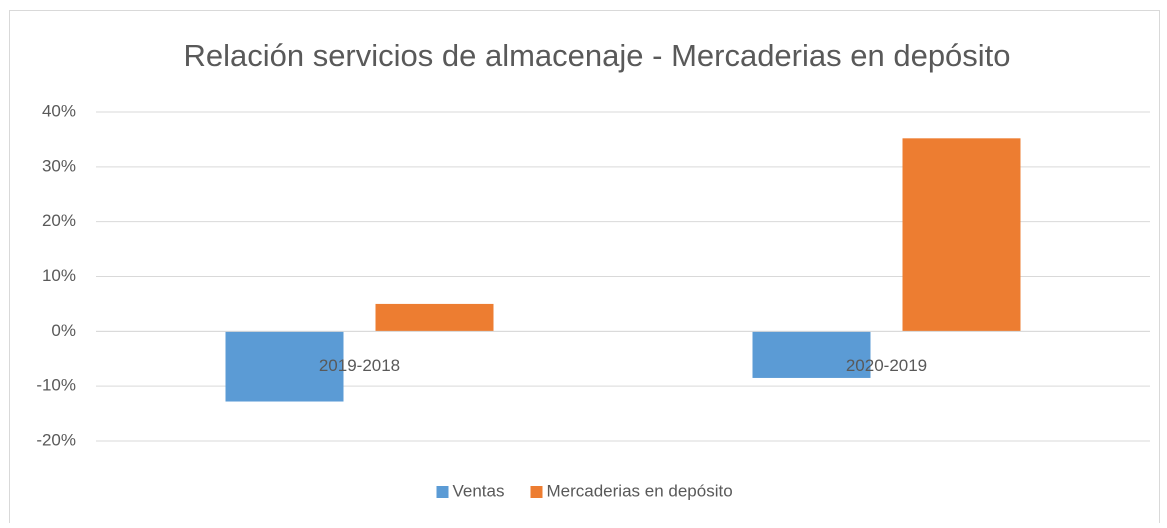  Describe the element at coordinates (63, 330) in the screenshot. I see `y-tick-label: 0%` at that location.